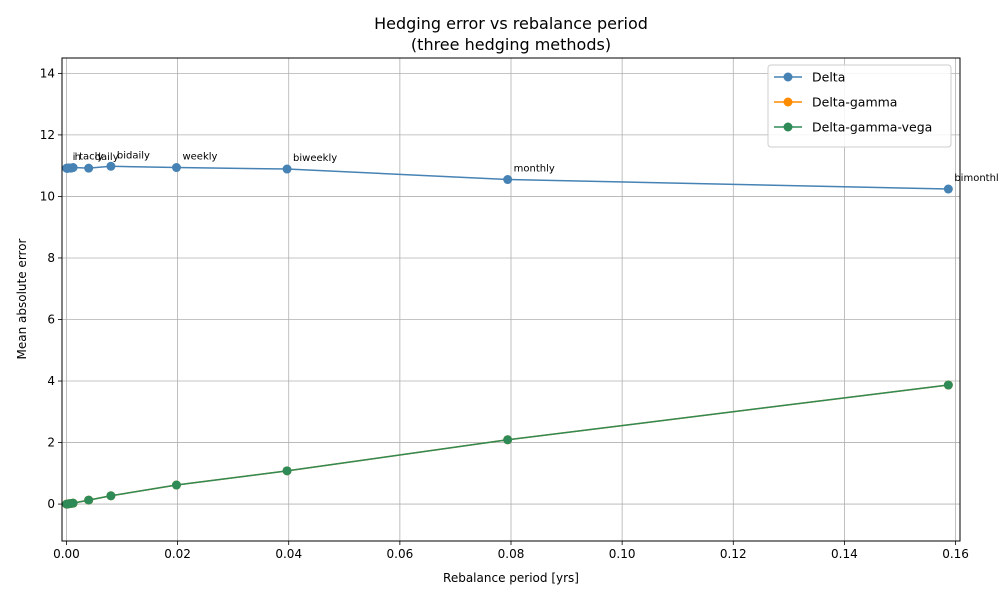  I want to click on x-tick-label: 0.16, so click(955, 554).